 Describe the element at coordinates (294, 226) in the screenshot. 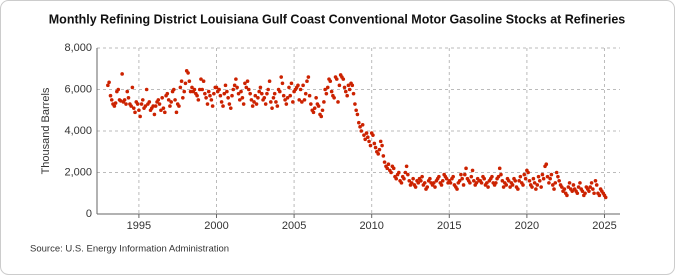

I see `x-tick-label: 2005` at that location.